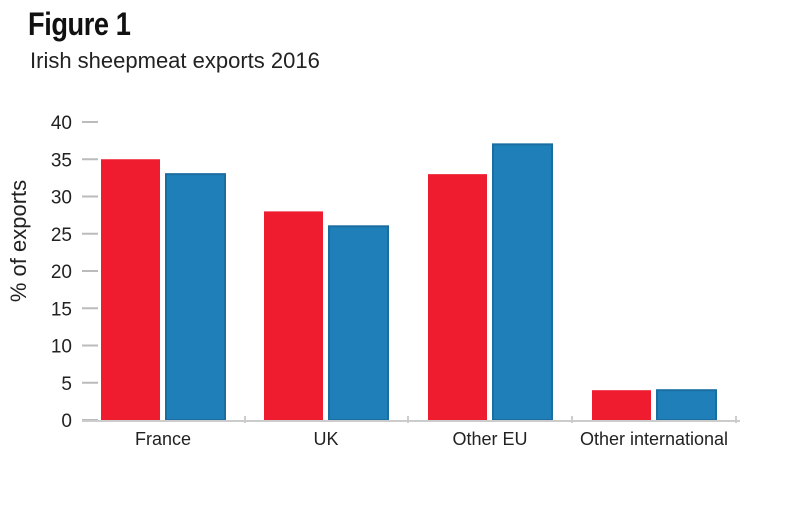 The height and width of the screenshot is (510, 790). Describe the element at coordinates (195, 297) in the screenshot. I see `bar-series-blue-france` at that location.